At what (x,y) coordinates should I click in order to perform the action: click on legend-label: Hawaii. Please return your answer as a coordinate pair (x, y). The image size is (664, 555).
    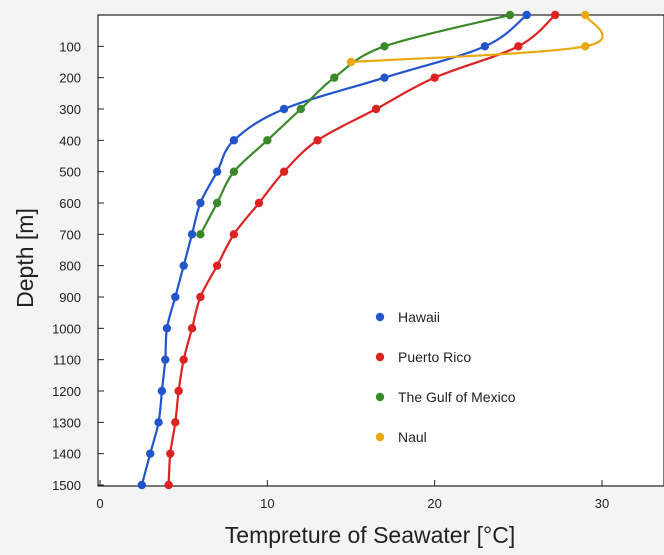
    Looking at the image, I should click on (419, 317).